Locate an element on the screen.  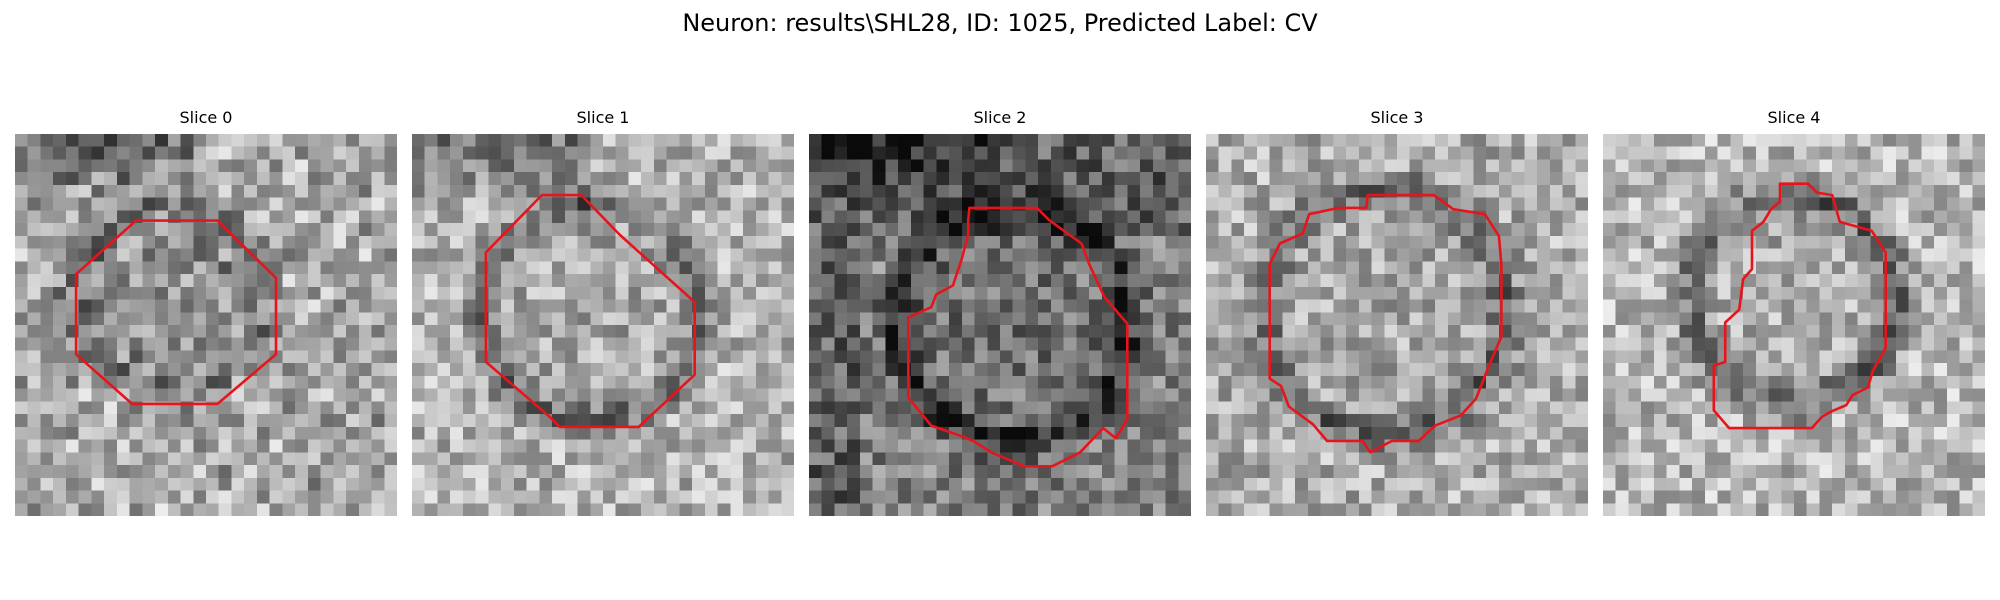
slice-panel-1: Slice 1 is located at coordinates (603, 311).